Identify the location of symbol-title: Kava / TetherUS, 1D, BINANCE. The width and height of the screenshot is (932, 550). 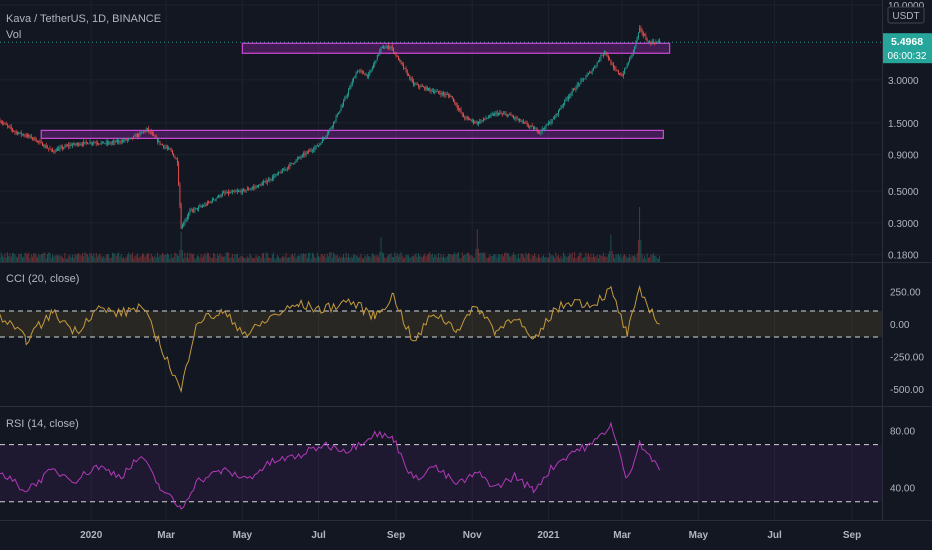
(83, 19).